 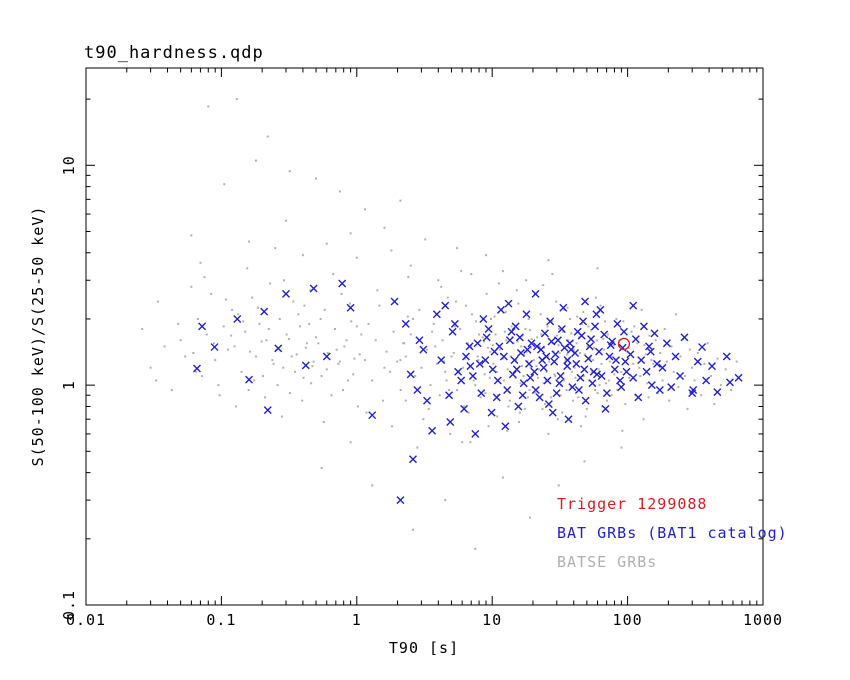 I want to click on x-tick-label: 0.1, so click(x=221, y=620).